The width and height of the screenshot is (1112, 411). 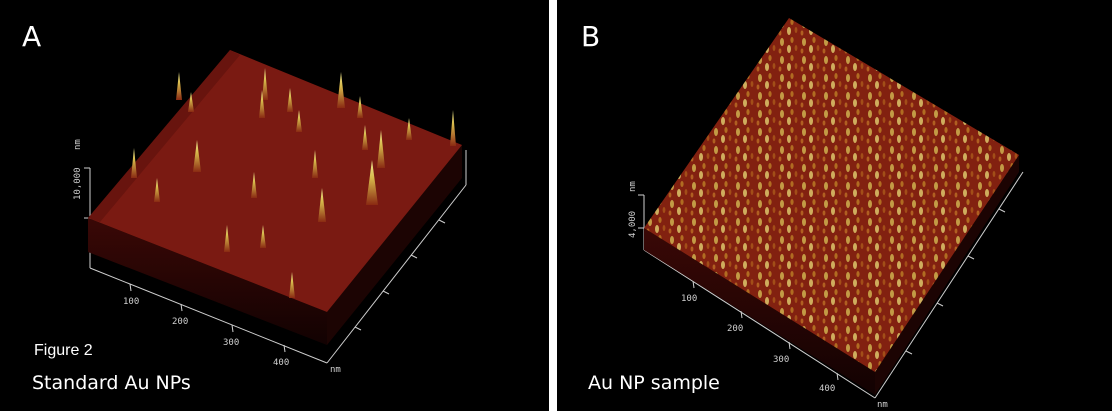 I want to click on caption-b: Au NP sample, so click(x=654, y=383).